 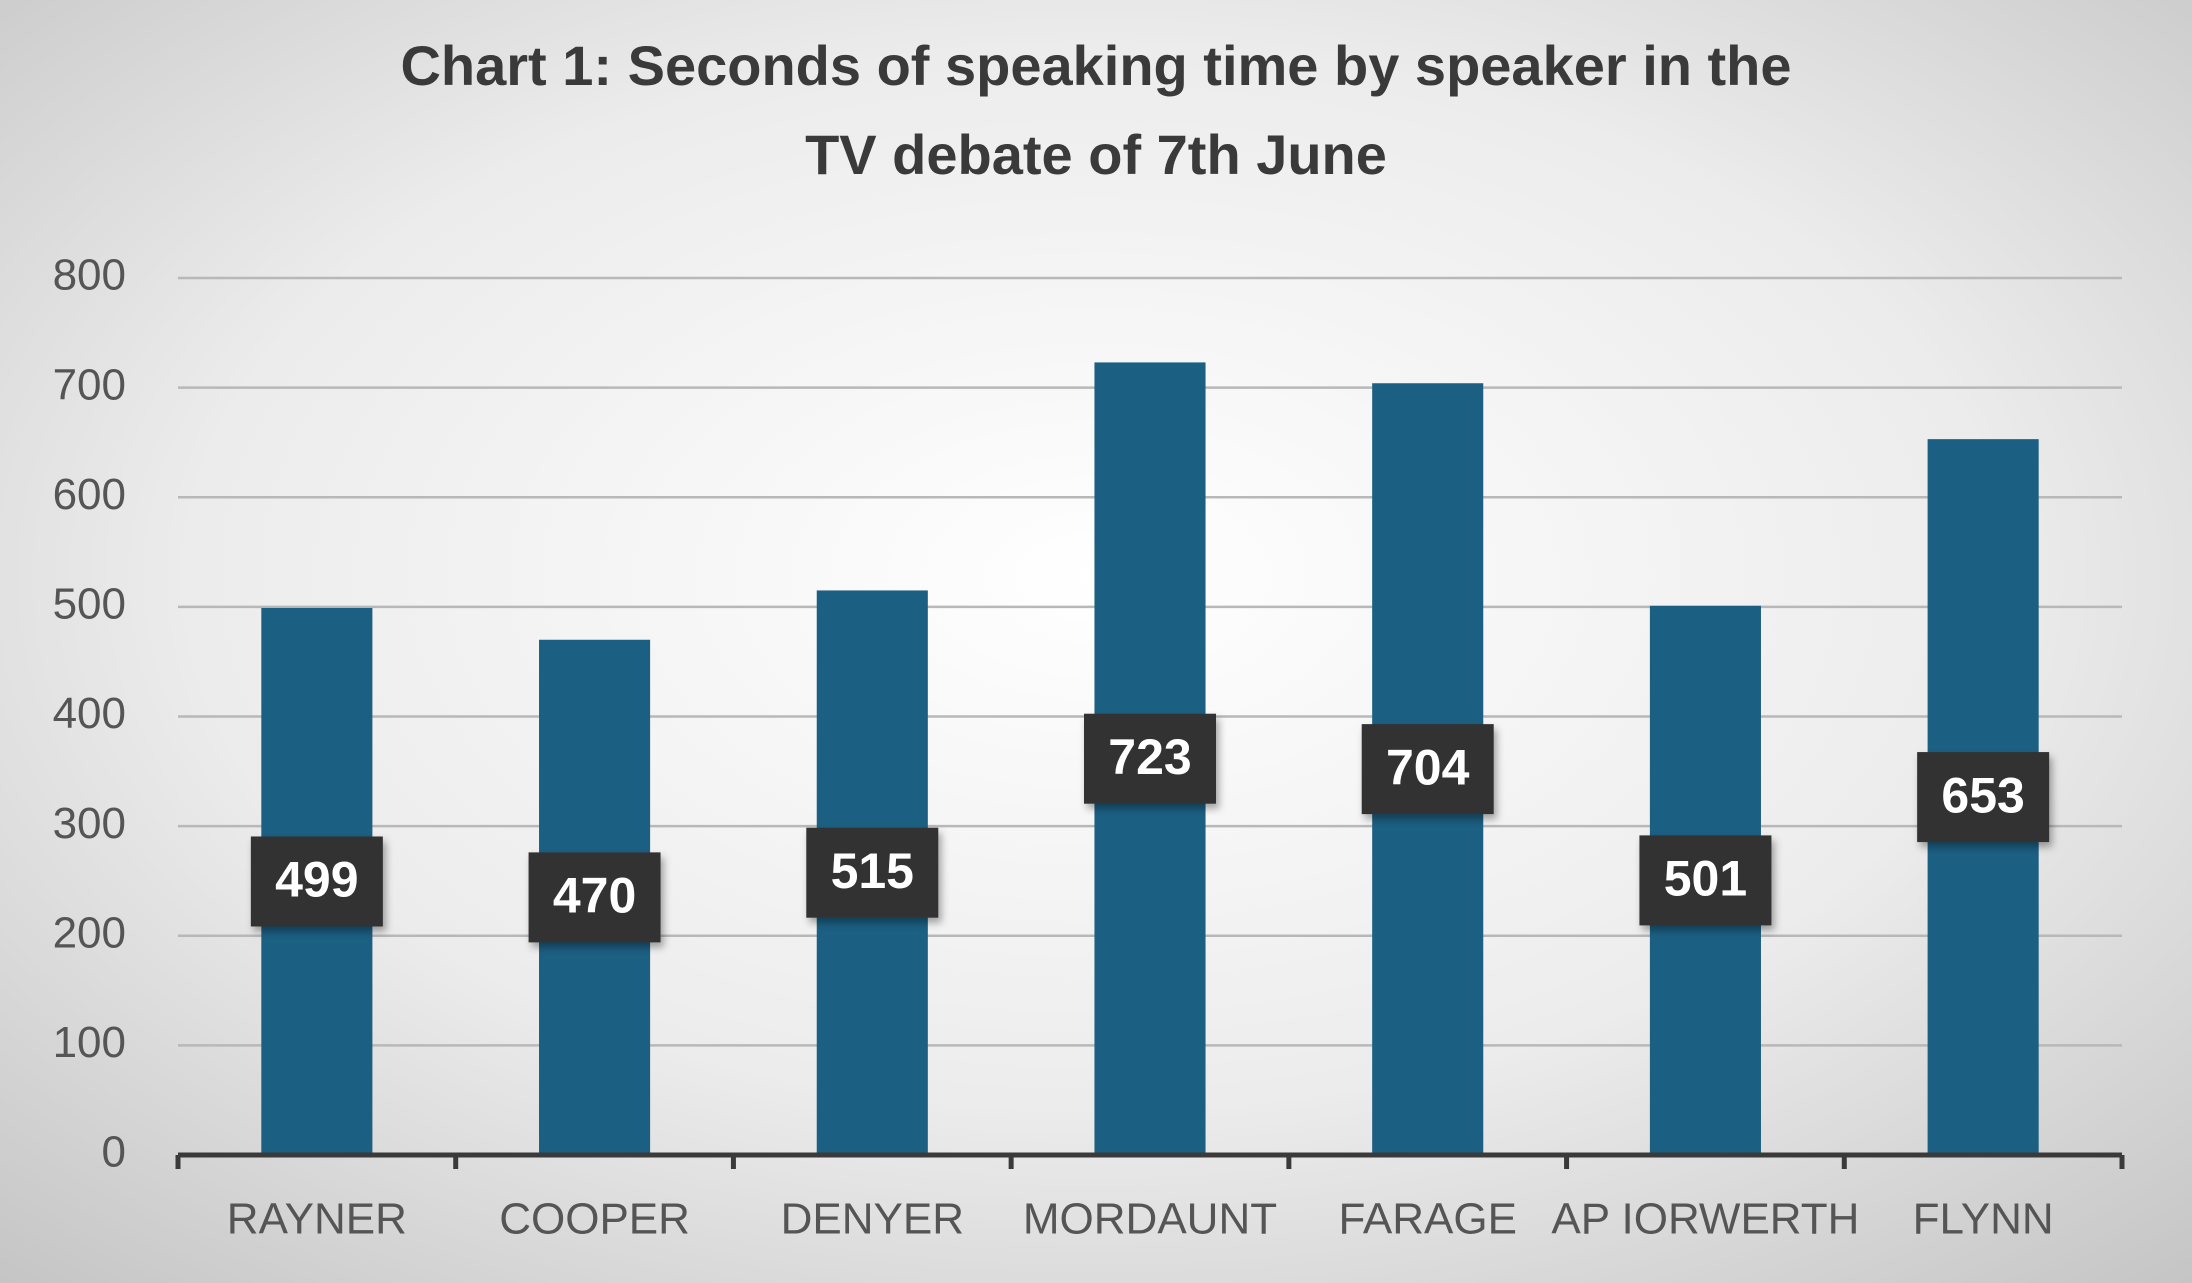 I want to click on data-label: 704, so click(x=1428, y=767).